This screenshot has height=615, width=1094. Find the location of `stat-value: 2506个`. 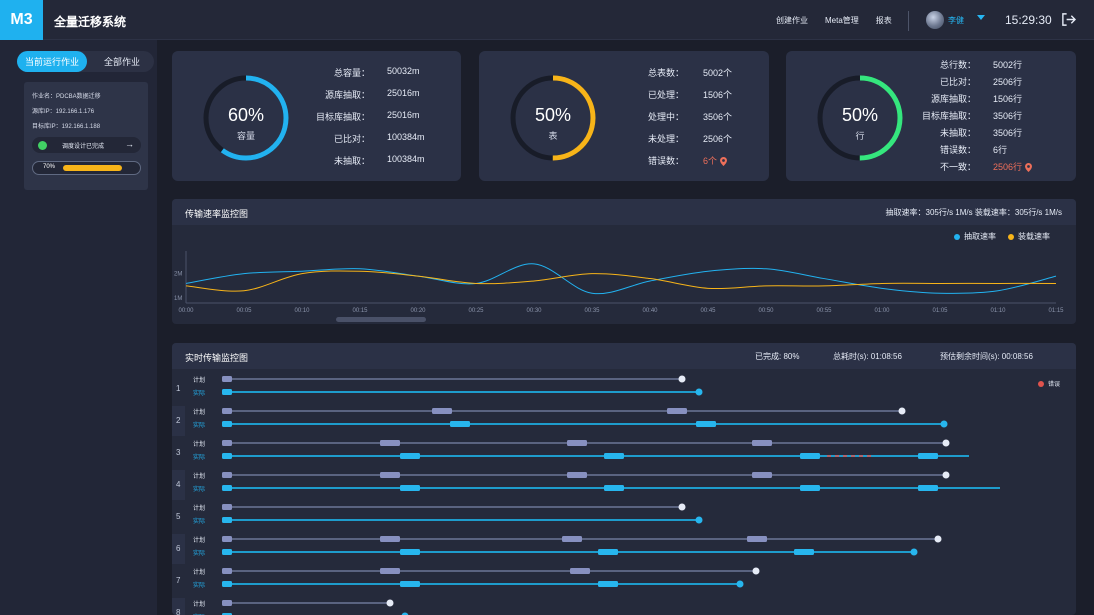

stat-value: 2506个 is located at coordinates (717, 138).